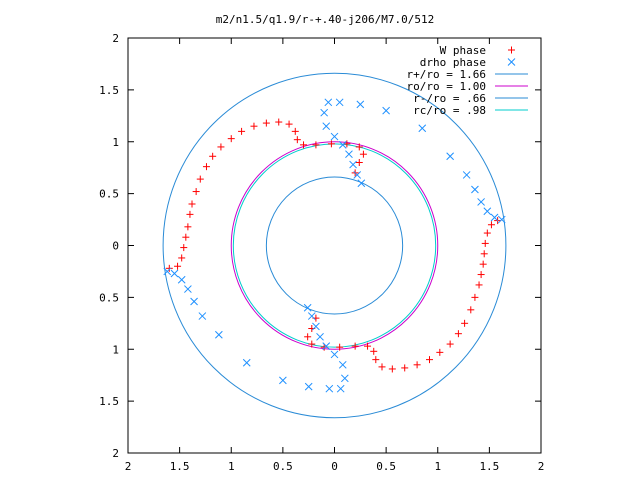 The image size is (640, 480). Describe the element at coordinates (115, 246) in the screenshot. I see `y-tick-label: 0` at that location.